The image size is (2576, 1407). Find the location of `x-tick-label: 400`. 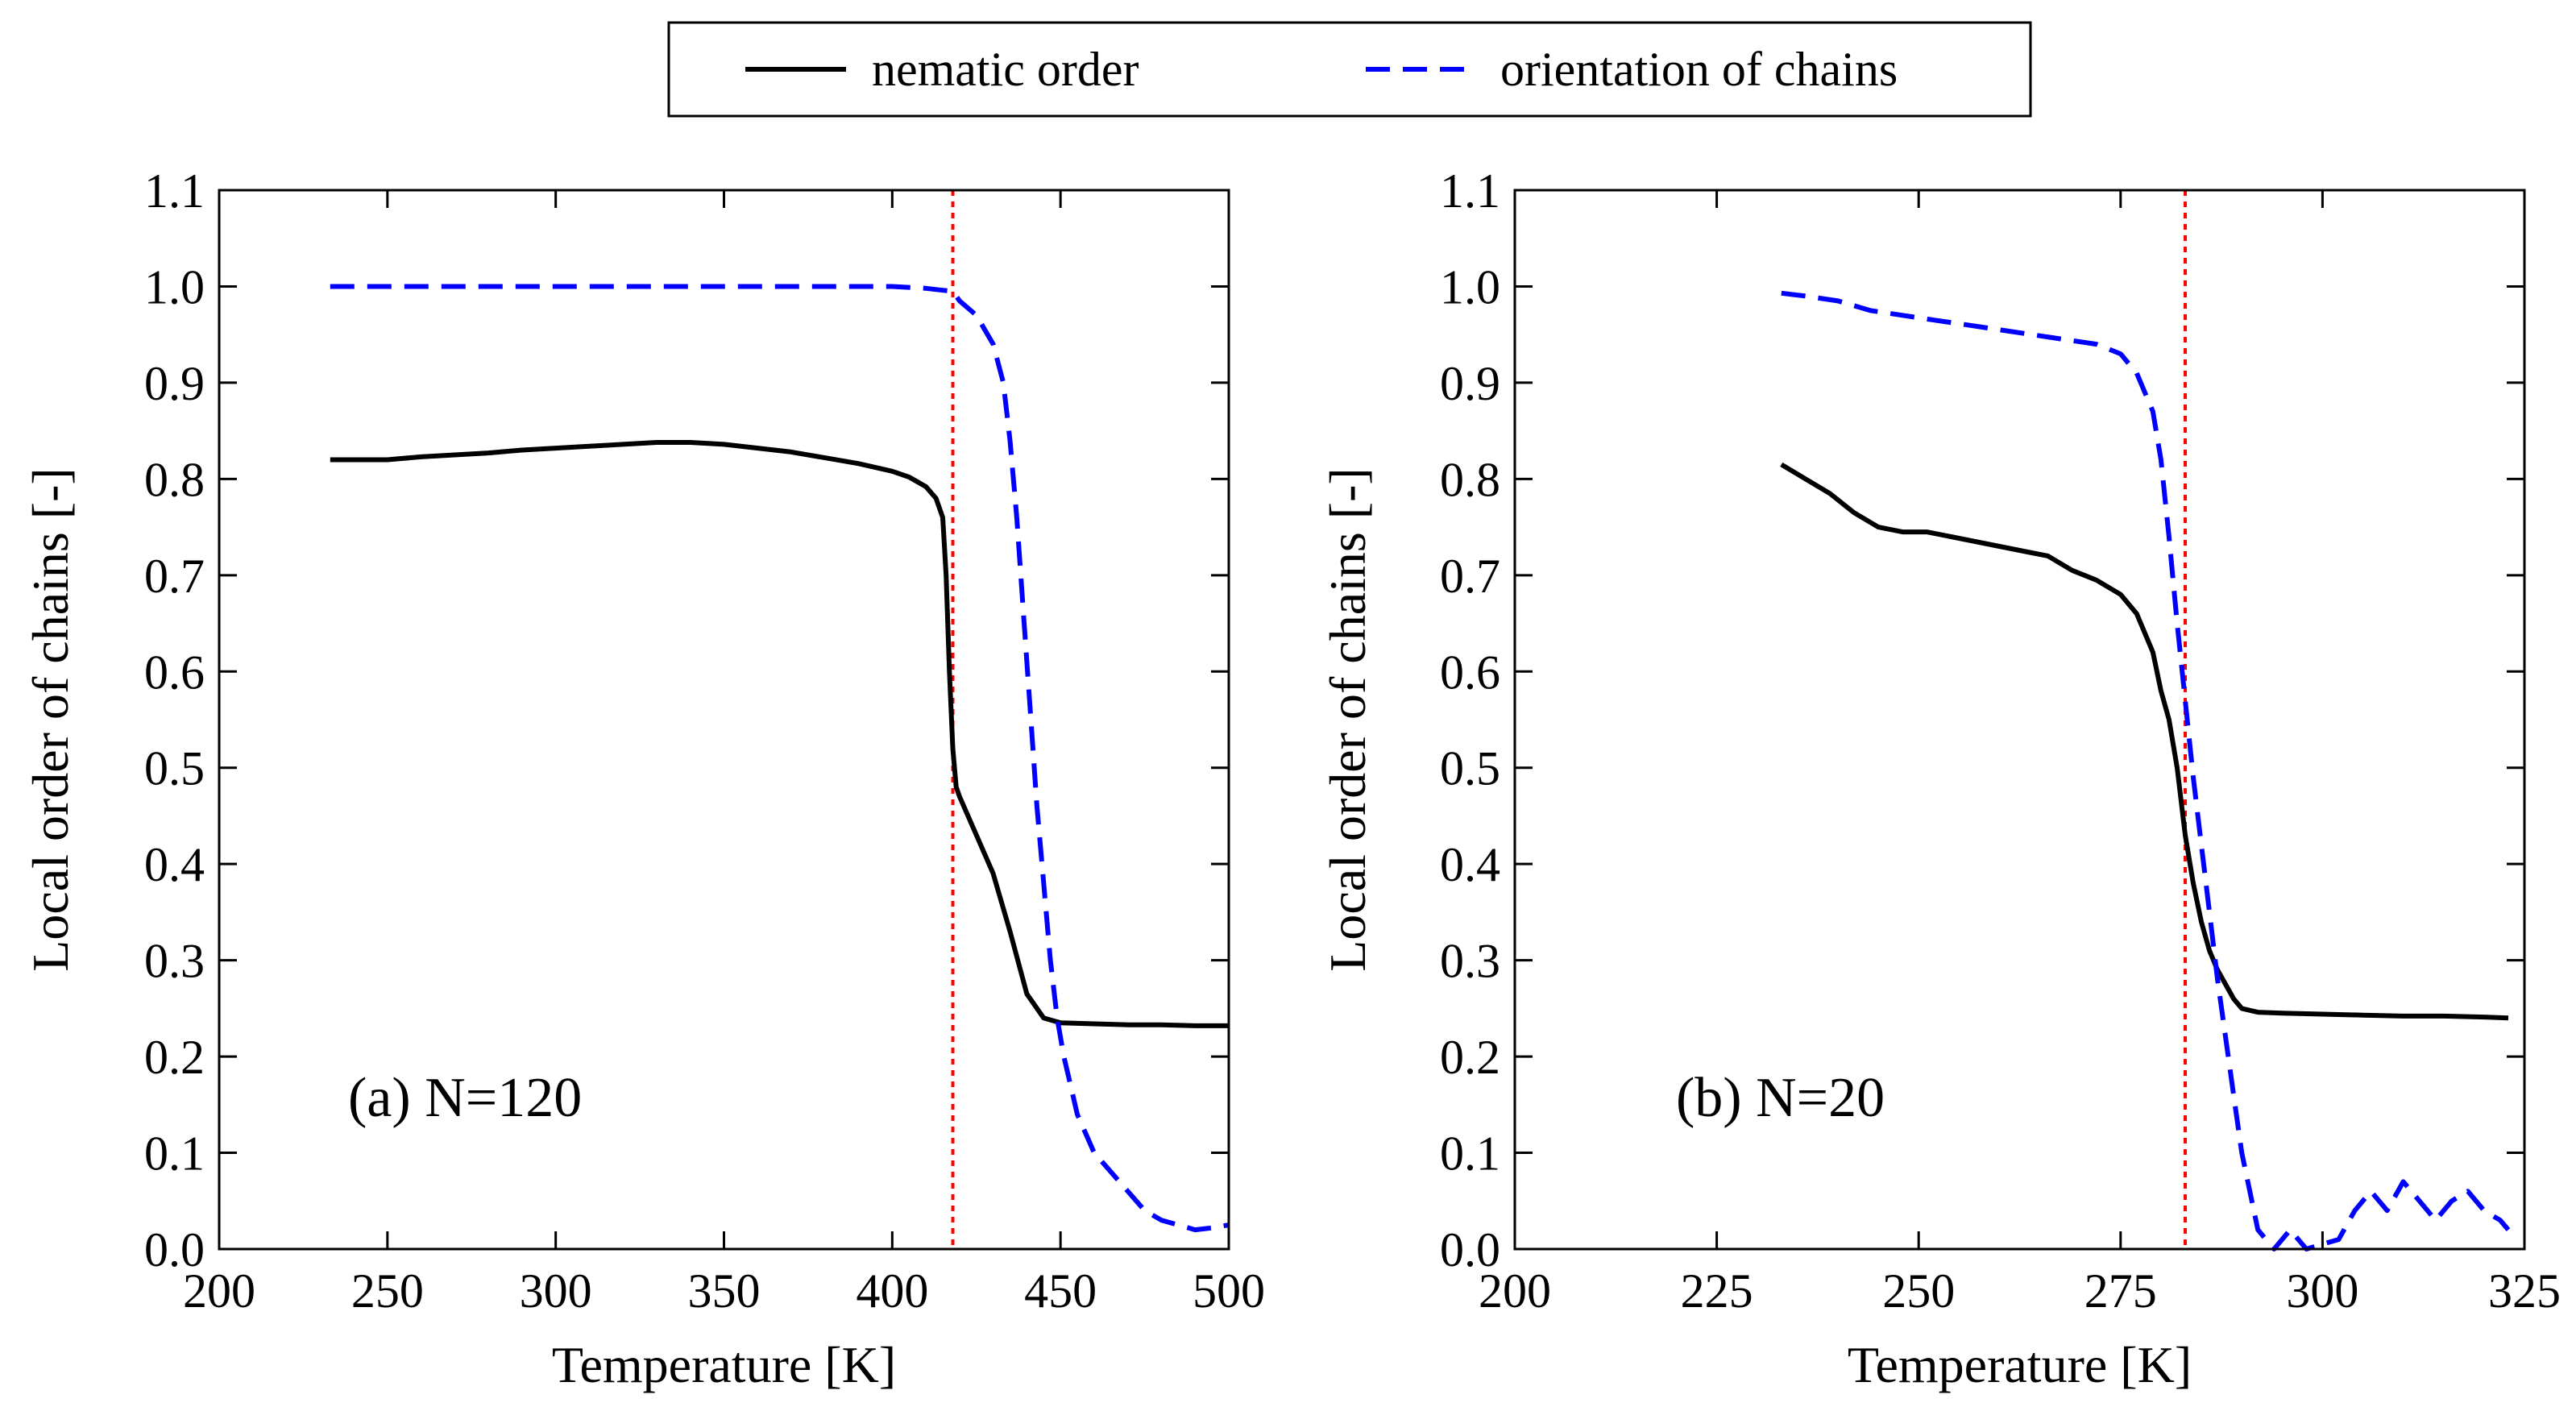

x-tick-label: 400 is located at coordinates (892, 1291).